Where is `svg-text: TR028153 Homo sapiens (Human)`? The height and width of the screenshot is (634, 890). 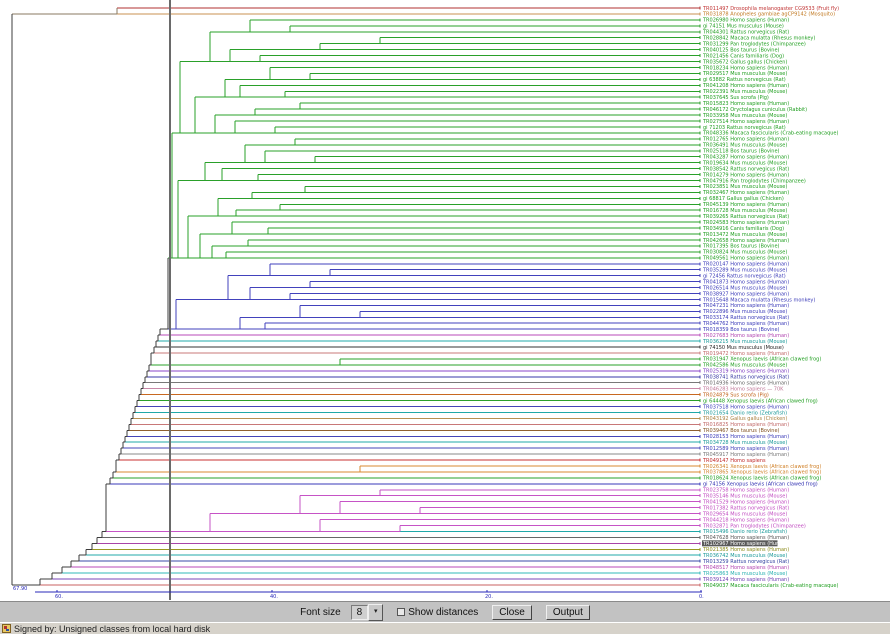
svg-text: TR028153 Homo sapiens (Human) is located at coordinates (745, 437).